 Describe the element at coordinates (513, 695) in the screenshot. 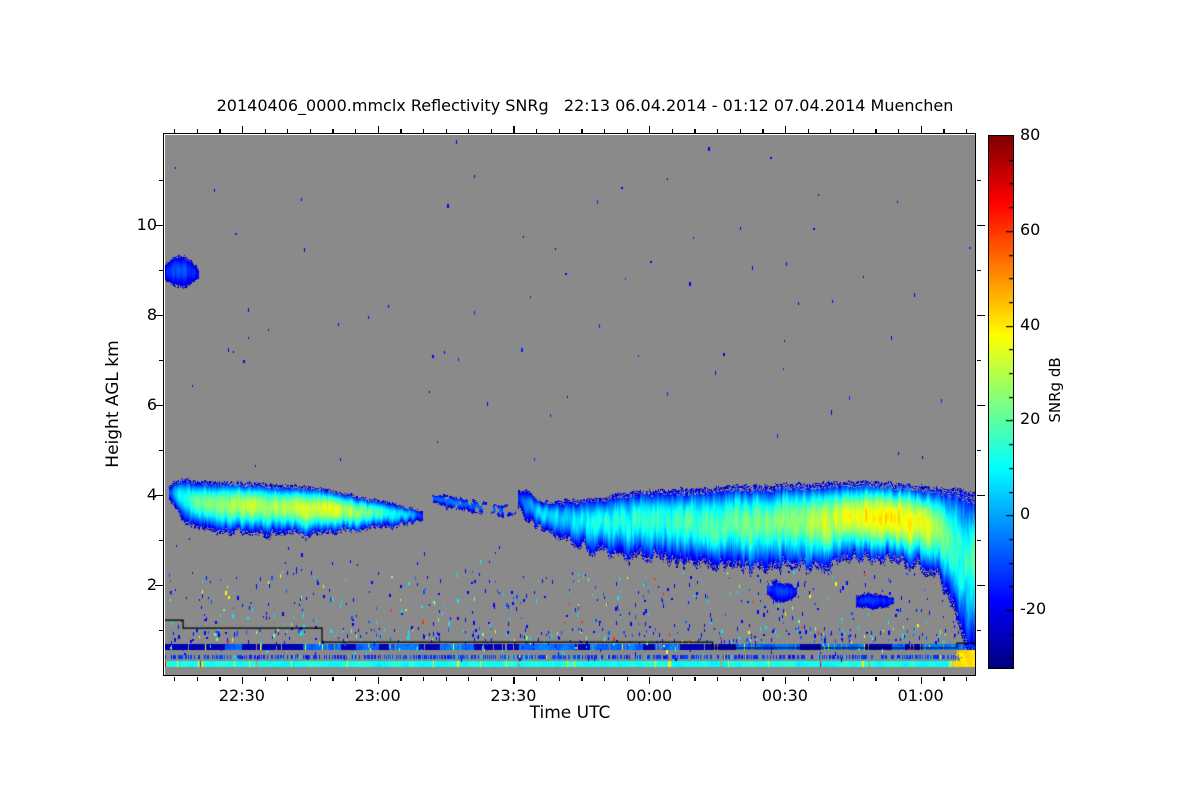

I see `x-tick-label: 23:30` at that location.